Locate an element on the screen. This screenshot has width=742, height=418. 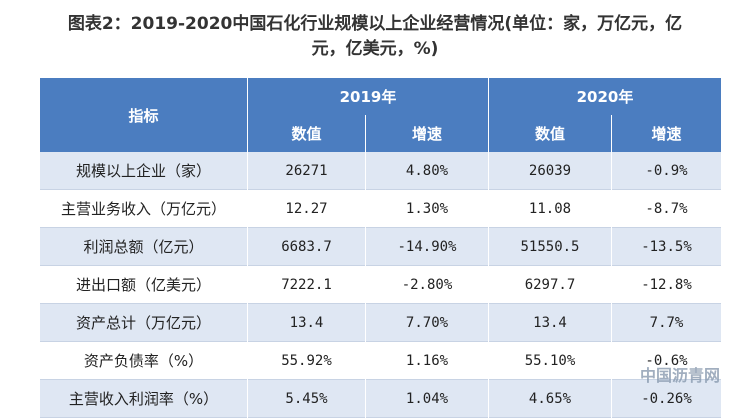
cell: 1.16% is located at coordinates (427, 360).